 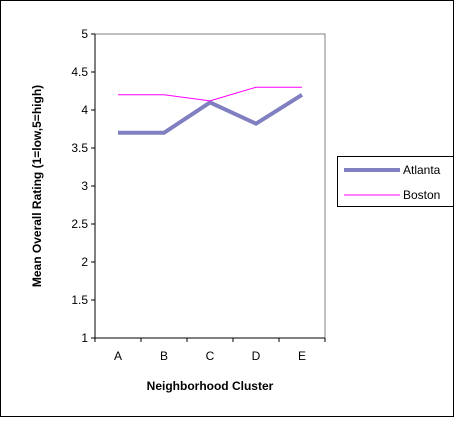 I want to click on y-axis-title: Mean Overall Rating (1=low,5=high), so click(x=37, y=186).